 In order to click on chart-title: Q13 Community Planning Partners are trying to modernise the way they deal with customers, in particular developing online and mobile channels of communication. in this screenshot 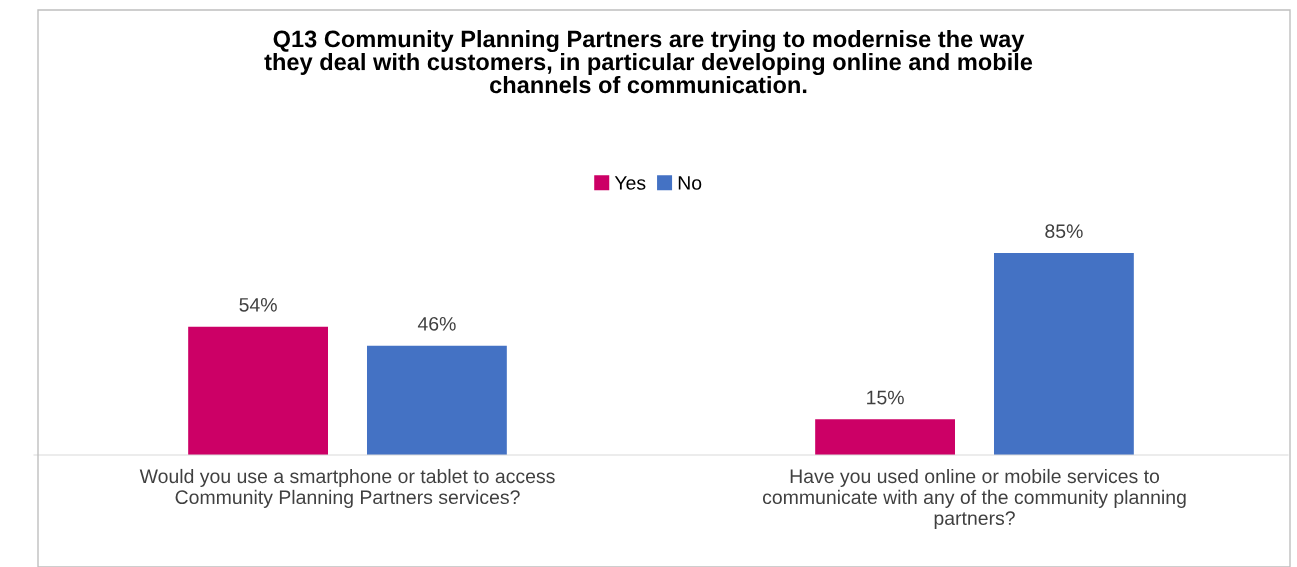, I will do `click(648, 62)`.